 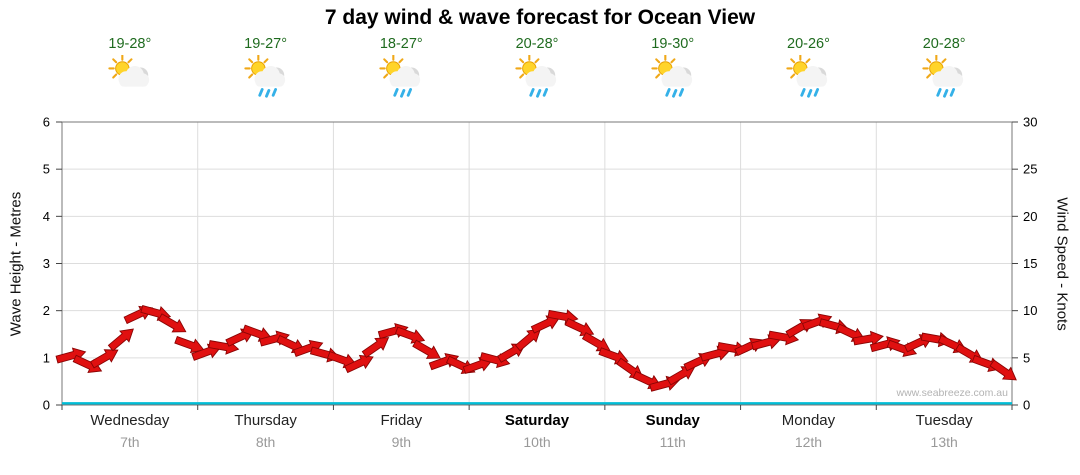 What do you see at coordinates (130, 420) in the screenshot?
I see `day-name: Wednesday` at bounding box center [130, 420].